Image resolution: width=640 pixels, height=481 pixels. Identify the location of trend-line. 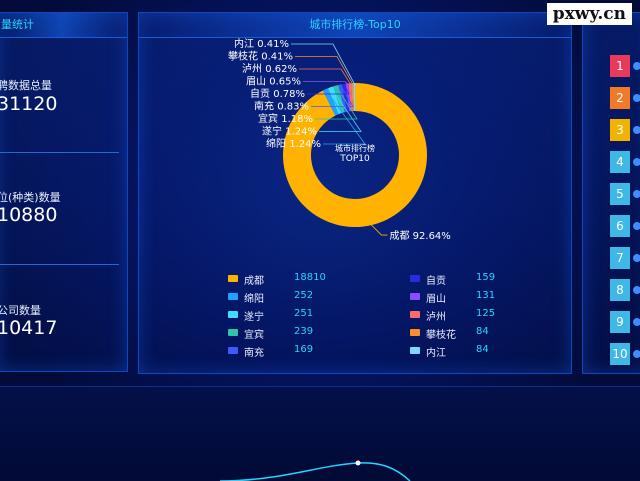
(315, 471).